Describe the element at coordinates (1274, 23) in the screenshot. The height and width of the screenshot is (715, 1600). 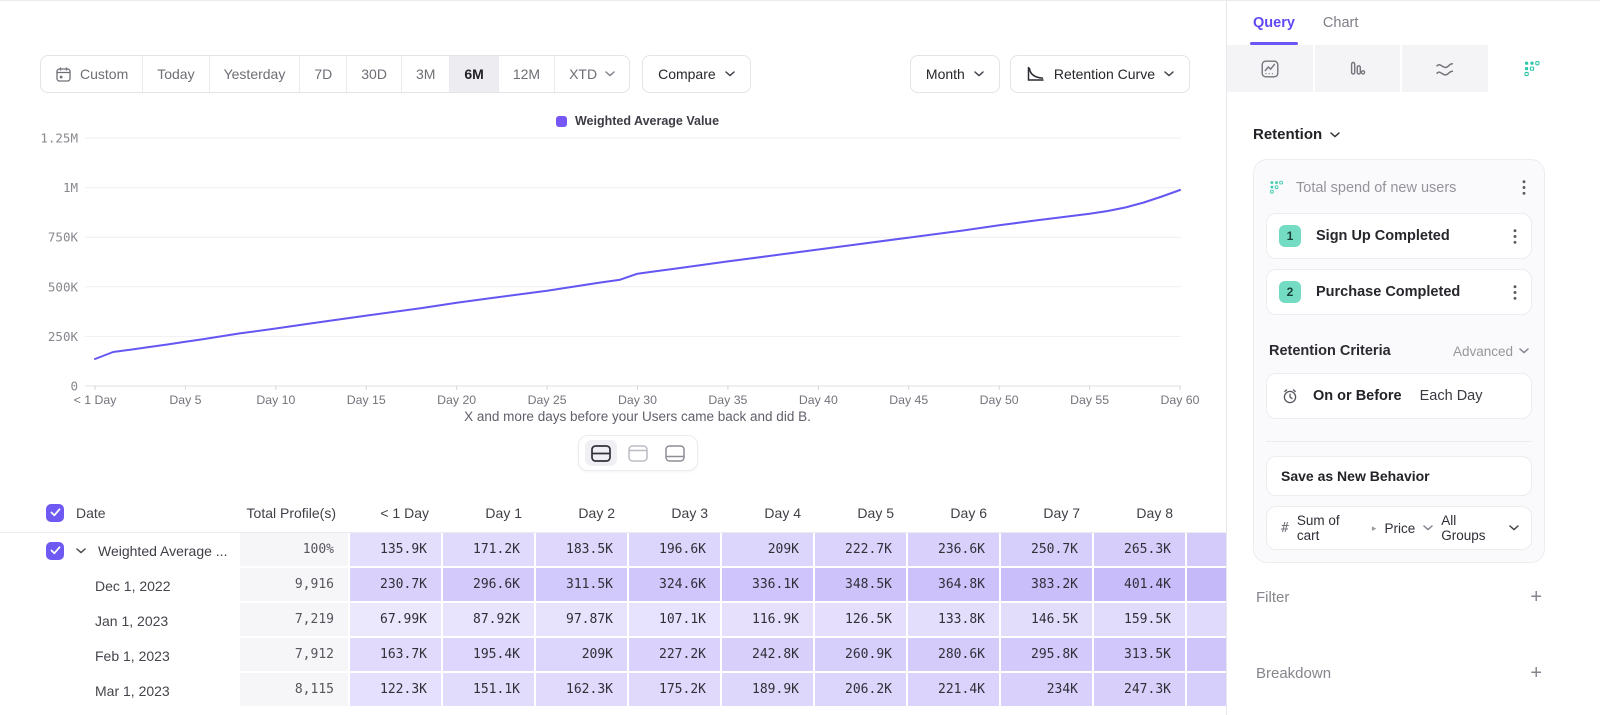
I see `tab-query: Query` at that location.